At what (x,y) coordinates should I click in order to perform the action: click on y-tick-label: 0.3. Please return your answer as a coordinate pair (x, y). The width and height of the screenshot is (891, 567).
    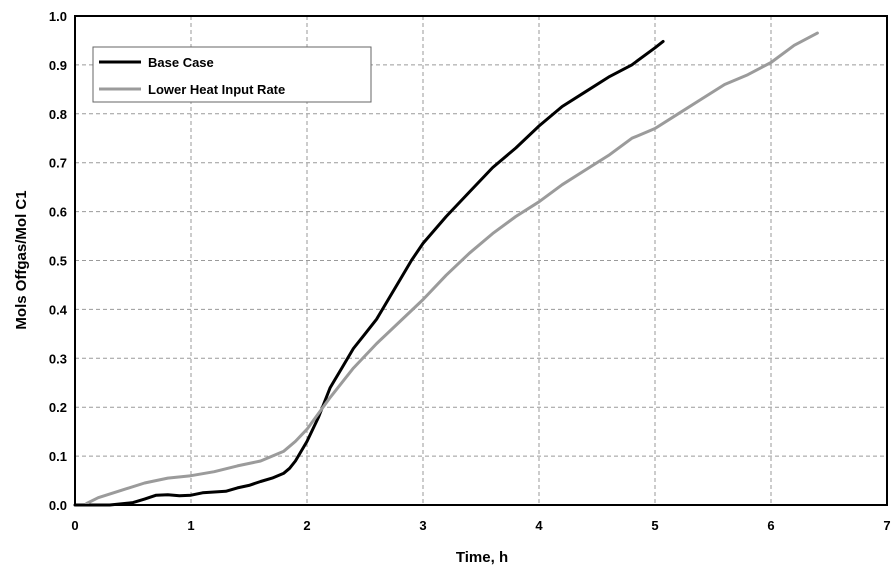
    Looking at the image, I should click on (58, 358).